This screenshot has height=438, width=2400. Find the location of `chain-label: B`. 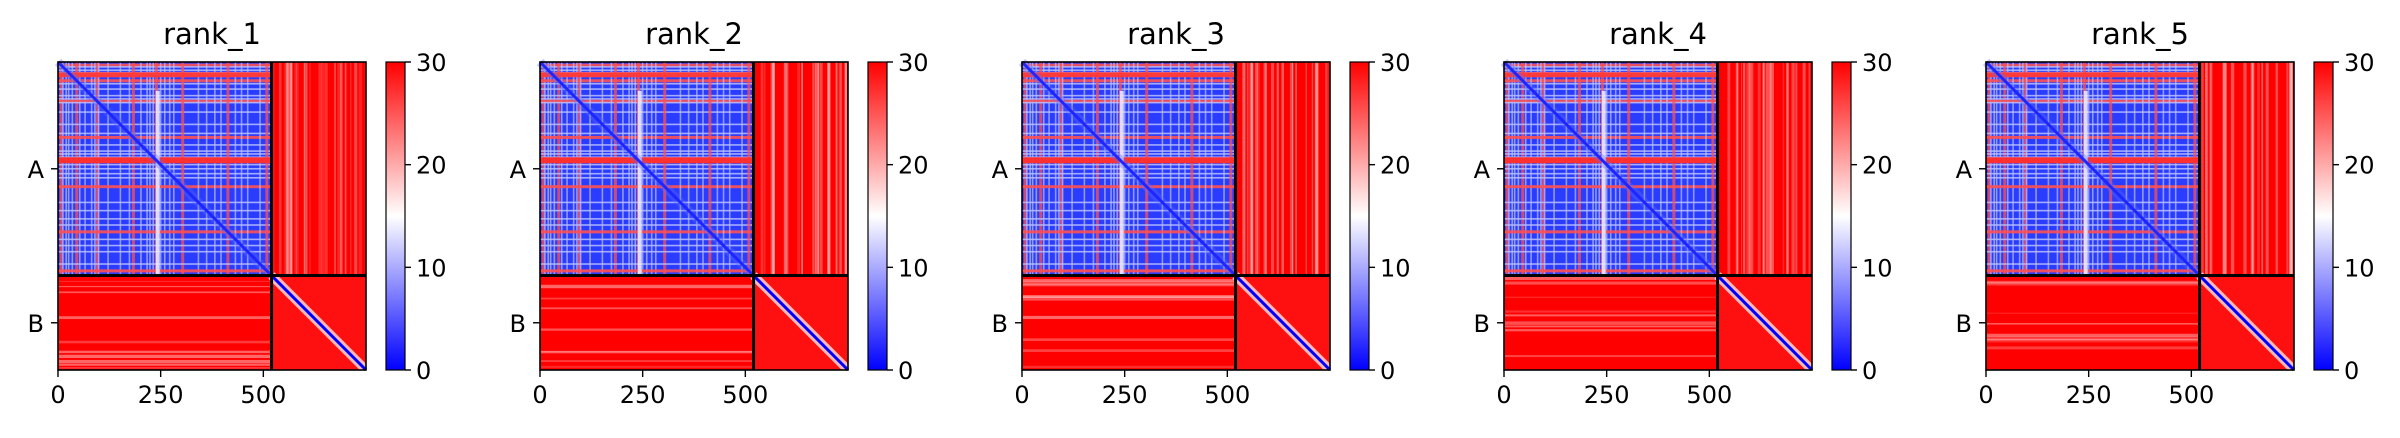

chain-label: B is located at coordinates (1000, 324).